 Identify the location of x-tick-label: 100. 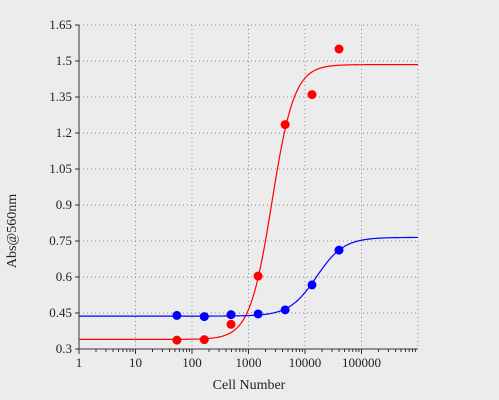
(192, 362).